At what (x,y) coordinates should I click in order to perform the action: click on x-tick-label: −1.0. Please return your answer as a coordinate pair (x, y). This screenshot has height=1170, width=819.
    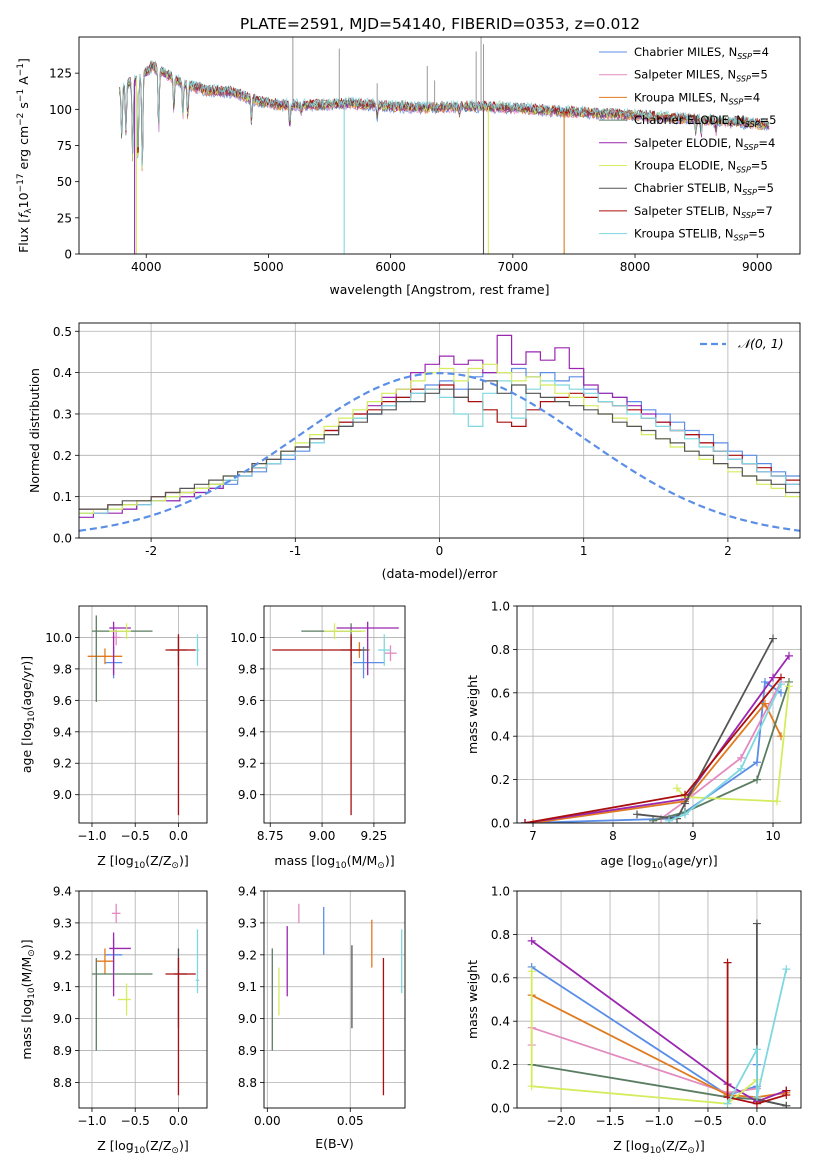
    Looking at the image, I should click on (91, 836).